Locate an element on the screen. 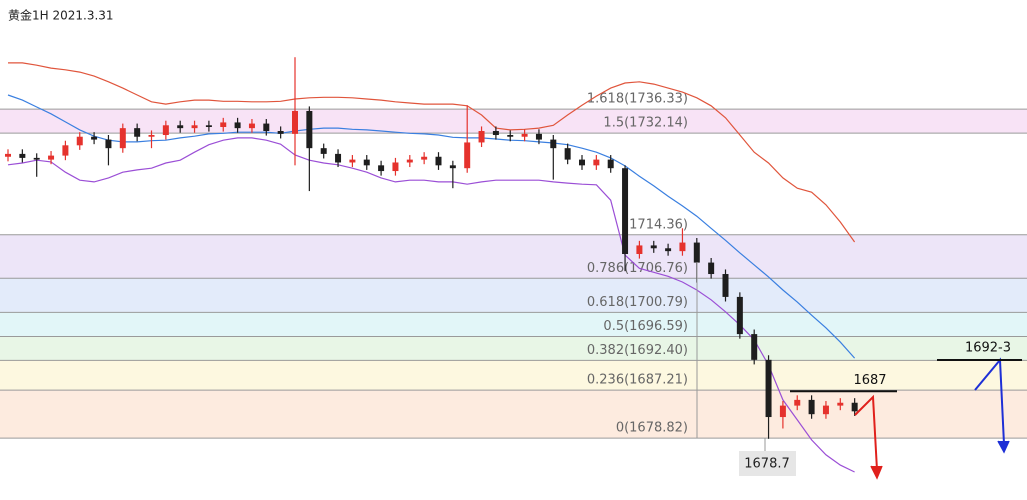 Image resolution: width=1027 pixels, height=500 pixels. fib-label: 0.786(1706.76) is located at coordinates (637, 268).